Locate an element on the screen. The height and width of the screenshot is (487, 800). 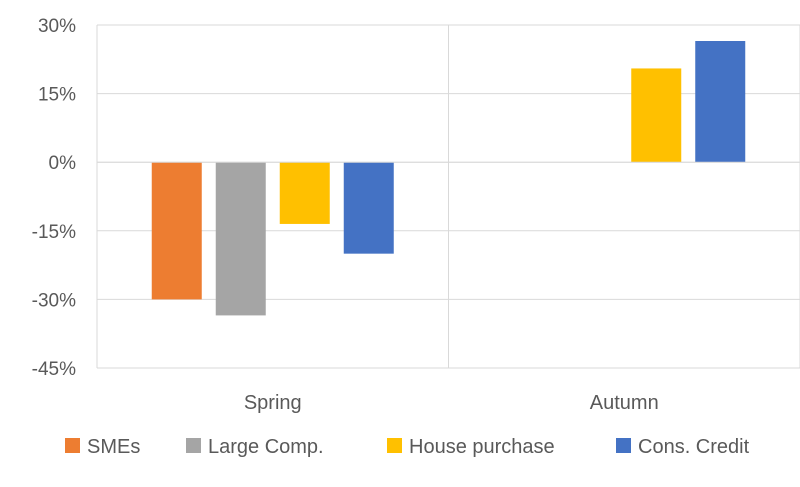
y-tick-label: 30% is located at coordinates (57, 26).